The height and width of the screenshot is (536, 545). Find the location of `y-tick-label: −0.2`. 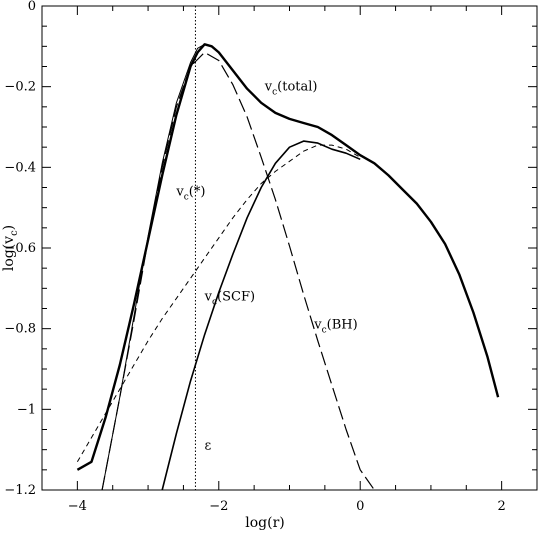

y-tick-label: −0.2 is located at coordinates (20, 87).